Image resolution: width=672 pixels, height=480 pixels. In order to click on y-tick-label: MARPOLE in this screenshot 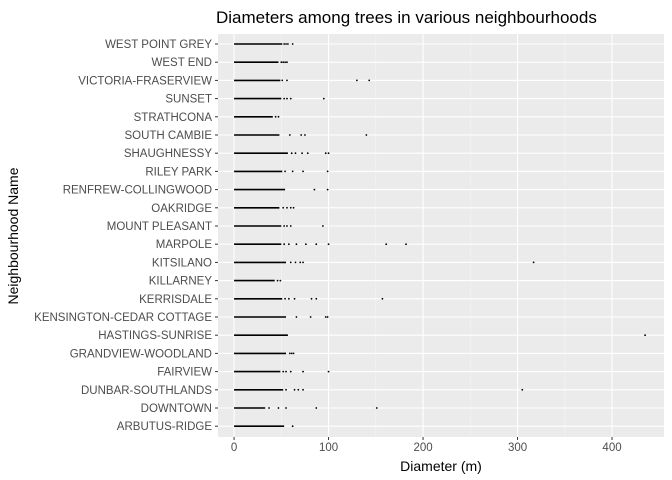, I will do `click(184, 245)`.